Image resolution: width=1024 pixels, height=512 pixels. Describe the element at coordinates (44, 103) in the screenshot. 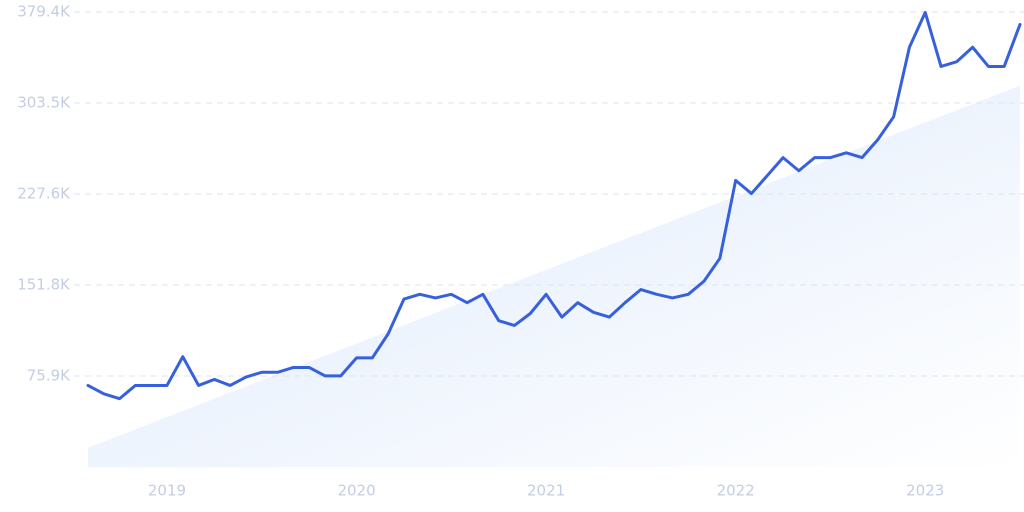

I see `y-tick-label: 303.5K` at that location.